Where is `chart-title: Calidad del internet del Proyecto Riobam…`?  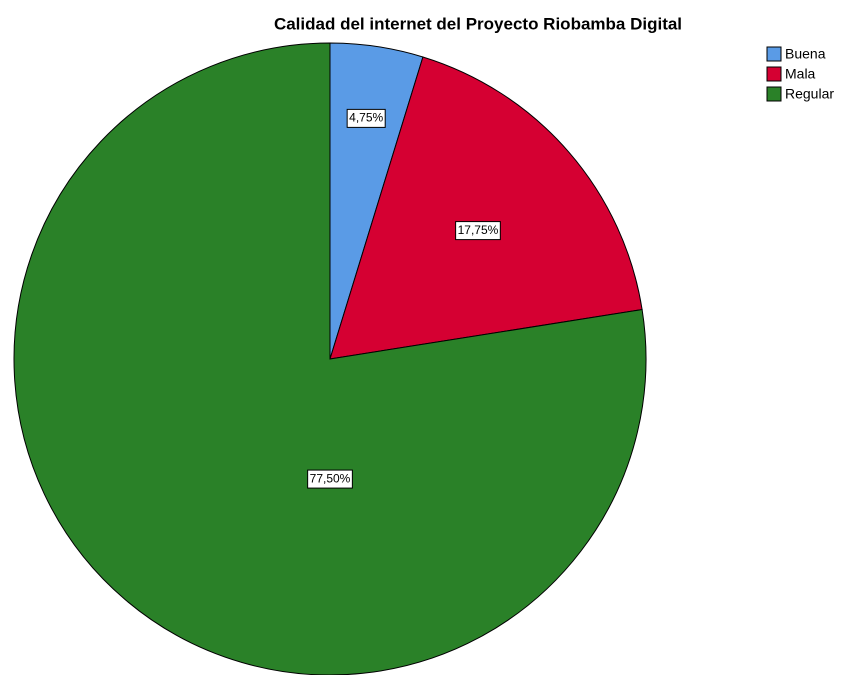 chart-title: Calidad del internet del Proyecto Riobam… is located at coordinates (478, 23).